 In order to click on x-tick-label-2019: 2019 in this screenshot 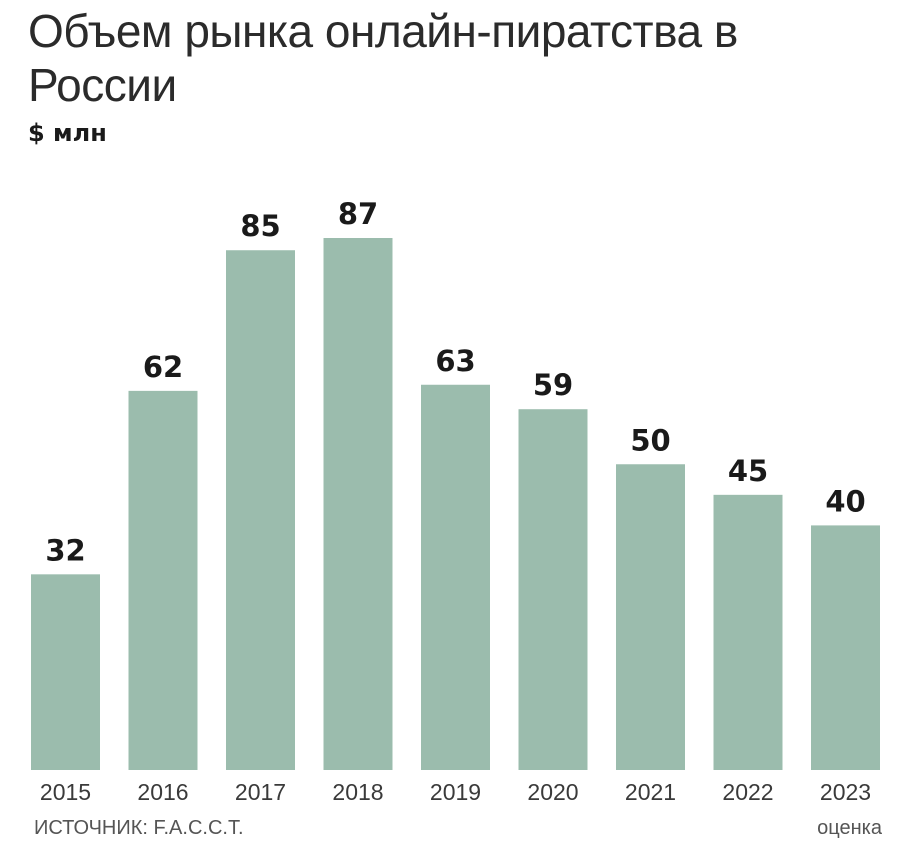, I will do `click(455, 792)`.